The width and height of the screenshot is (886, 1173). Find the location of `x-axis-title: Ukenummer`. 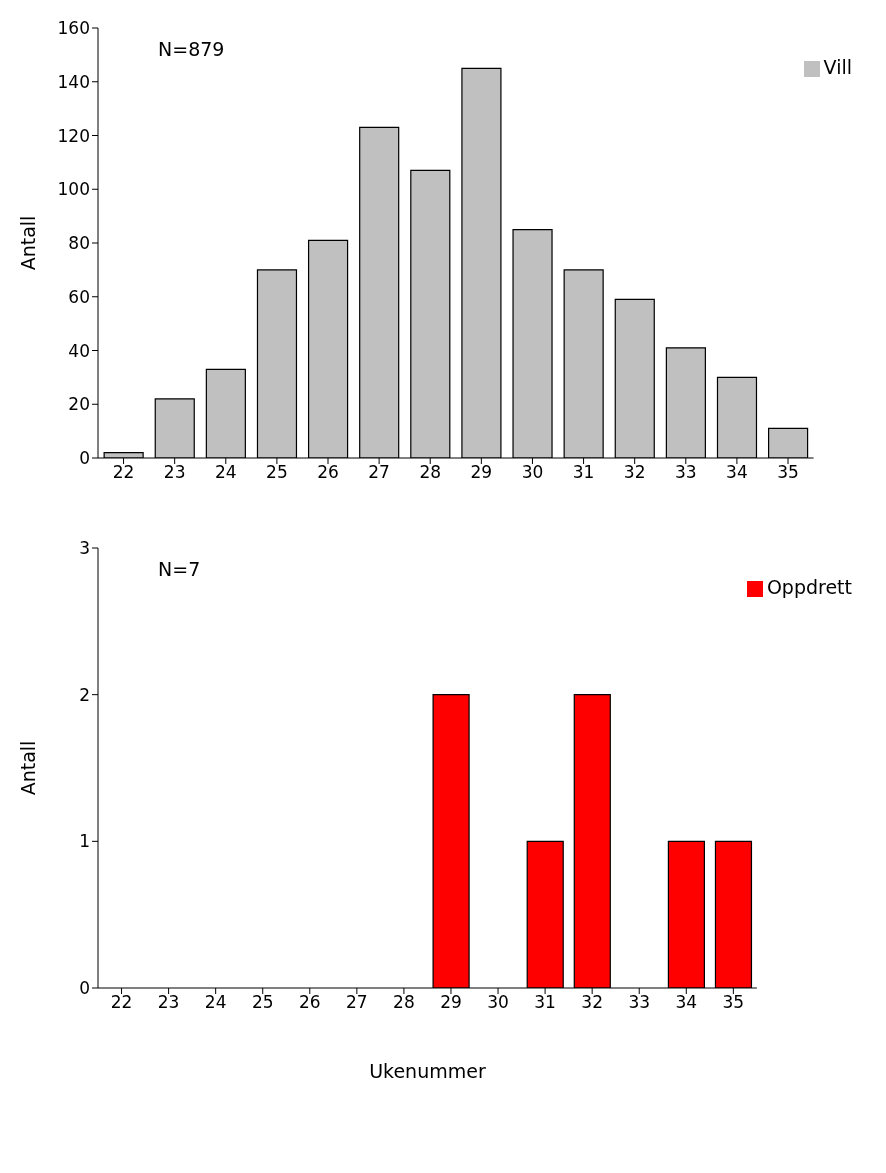

x-axis-title: Ukenummer is located at coordinates (427, 1071).